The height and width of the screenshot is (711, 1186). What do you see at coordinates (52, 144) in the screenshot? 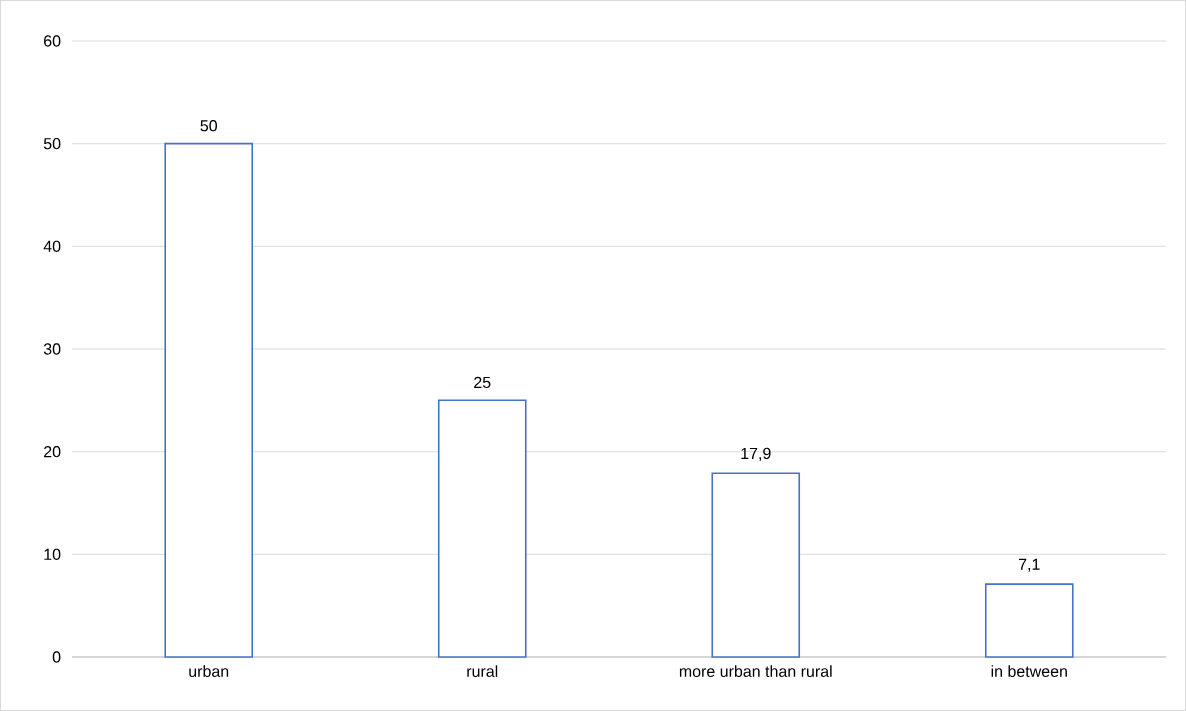
I see `y-tick-label: 50` at bounding box center [52, 144].